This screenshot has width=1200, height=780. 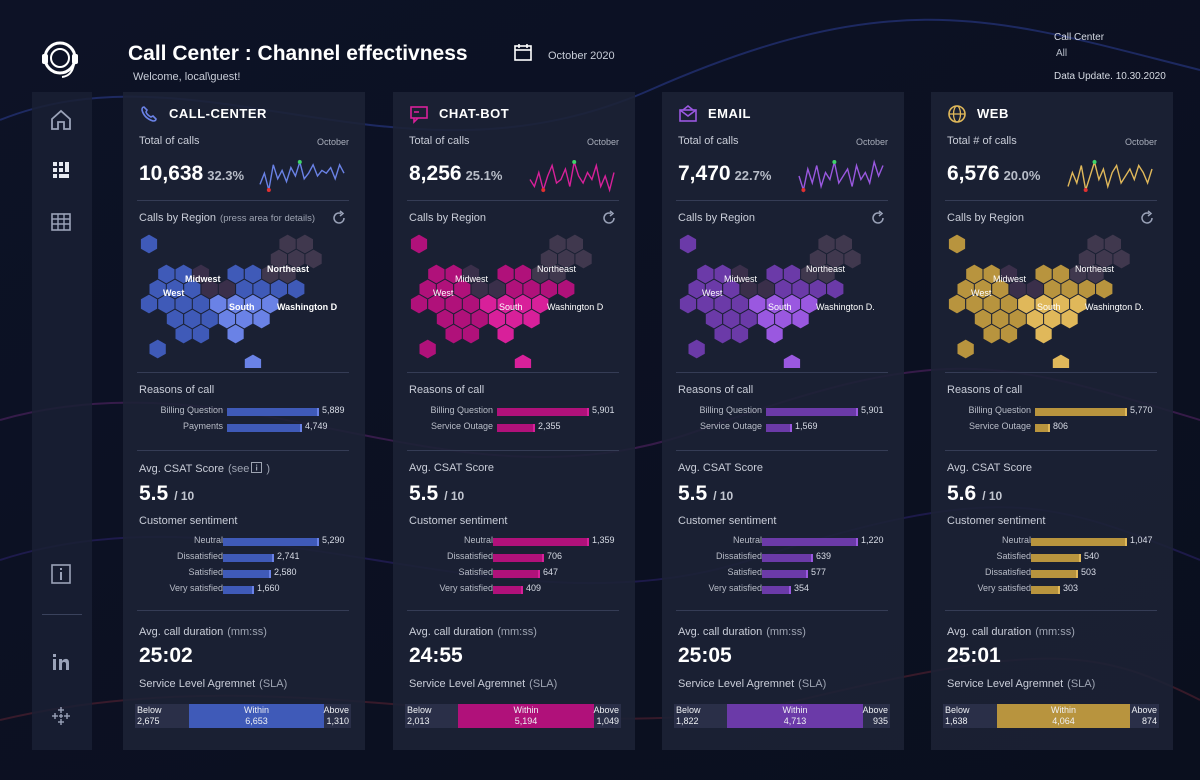 I want to click on sla-stacked-bar: Below 1,638 Within 4,064 Above 874, so click(x=1051, y=716).